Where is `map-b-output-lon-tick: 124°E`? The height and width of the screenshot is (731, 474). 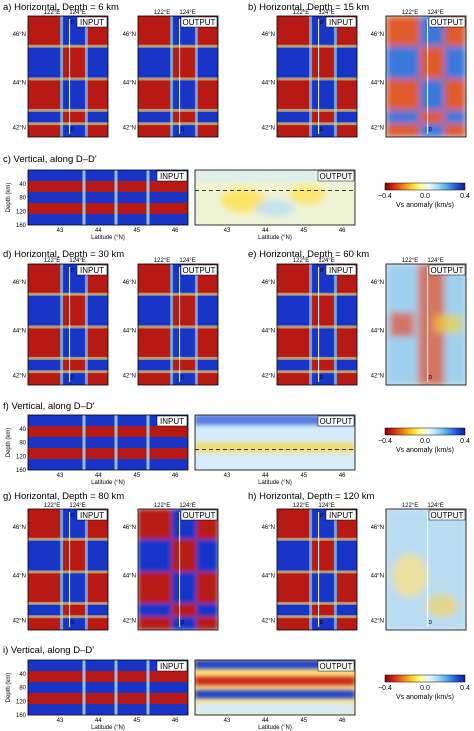
map-b-output-lon-tick: 124°E is located at coordinates (435, 13).